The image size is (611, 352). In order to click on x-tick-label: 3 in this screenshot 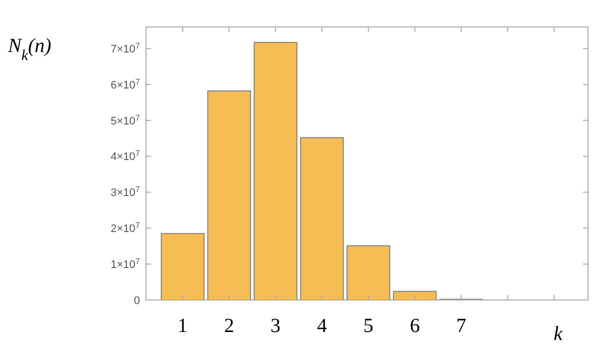, I will do `click(275, 326)`.